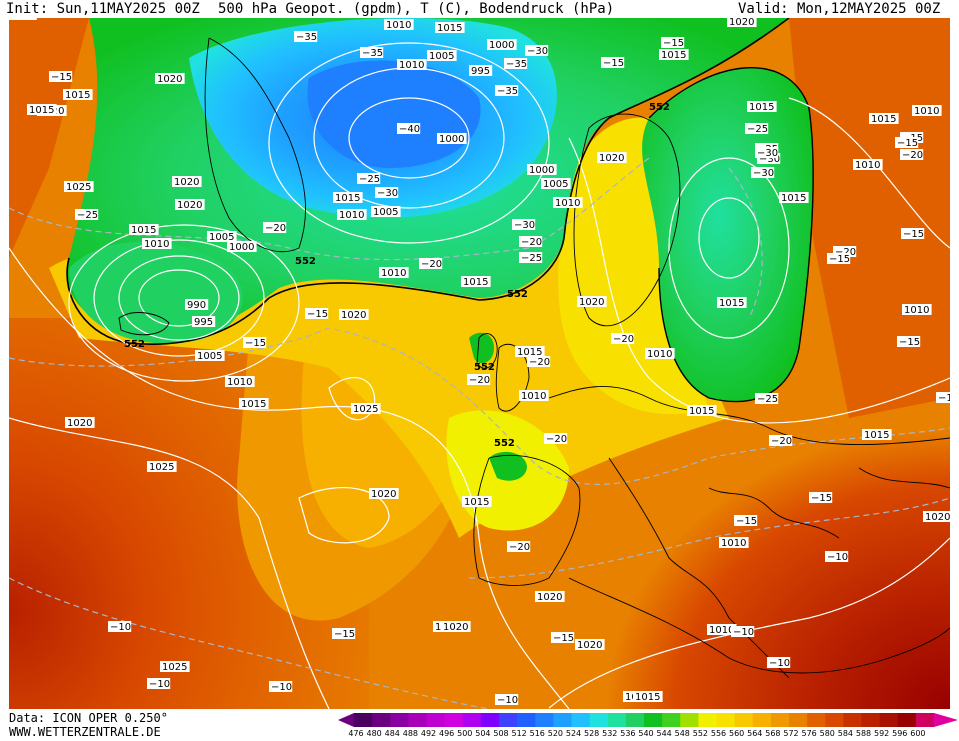  What do you see at coordinates (409, 129) in the screenshot?
I see `temperature-label: −40` at bounding box center [409, 129].